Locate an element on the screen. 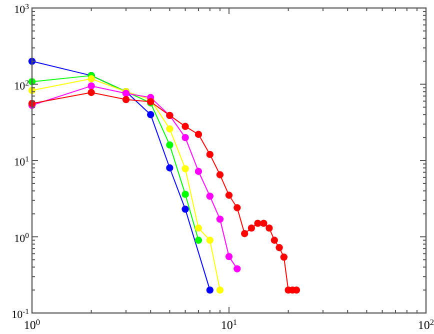  y-tick-label: 10$^{1}$ is located at coordinates (22, 161).